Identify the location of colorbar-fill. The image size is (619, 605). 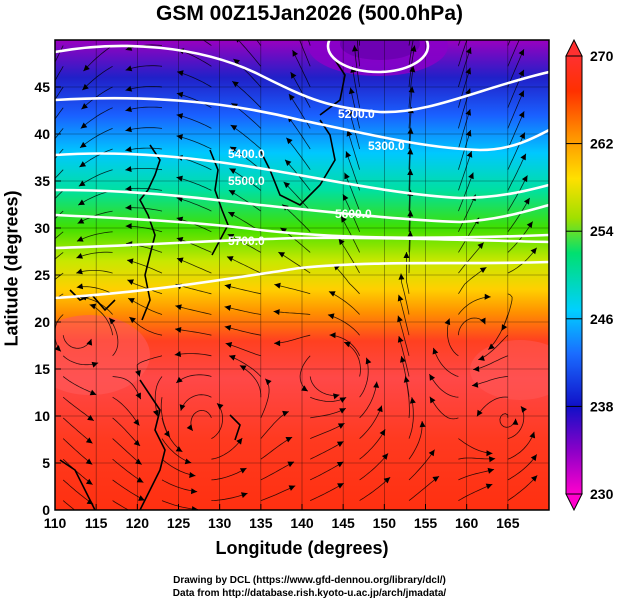
(574, 275).